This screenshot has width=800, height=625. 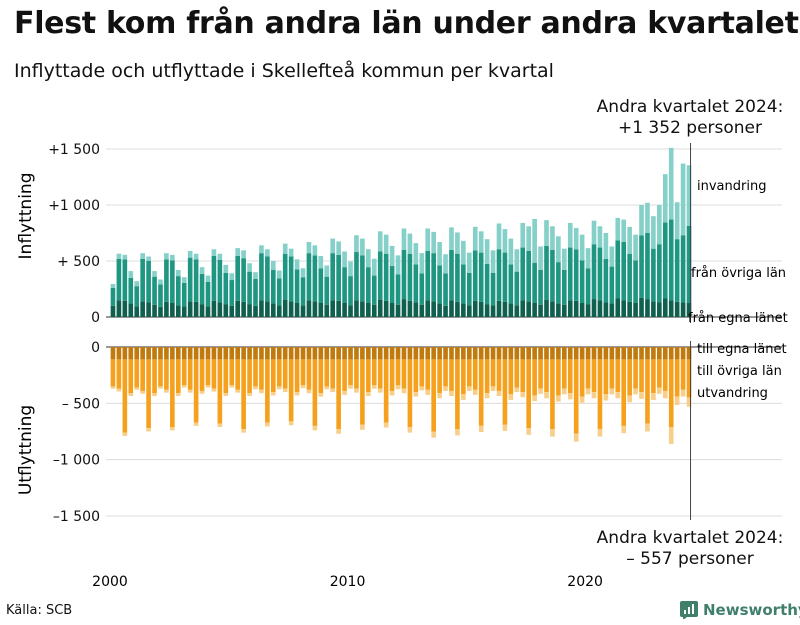 What do you see at coordinates (742, 349) in the screenshot?
I see `series-label-to-own: till egna länet` at bounding box center [742, 349].